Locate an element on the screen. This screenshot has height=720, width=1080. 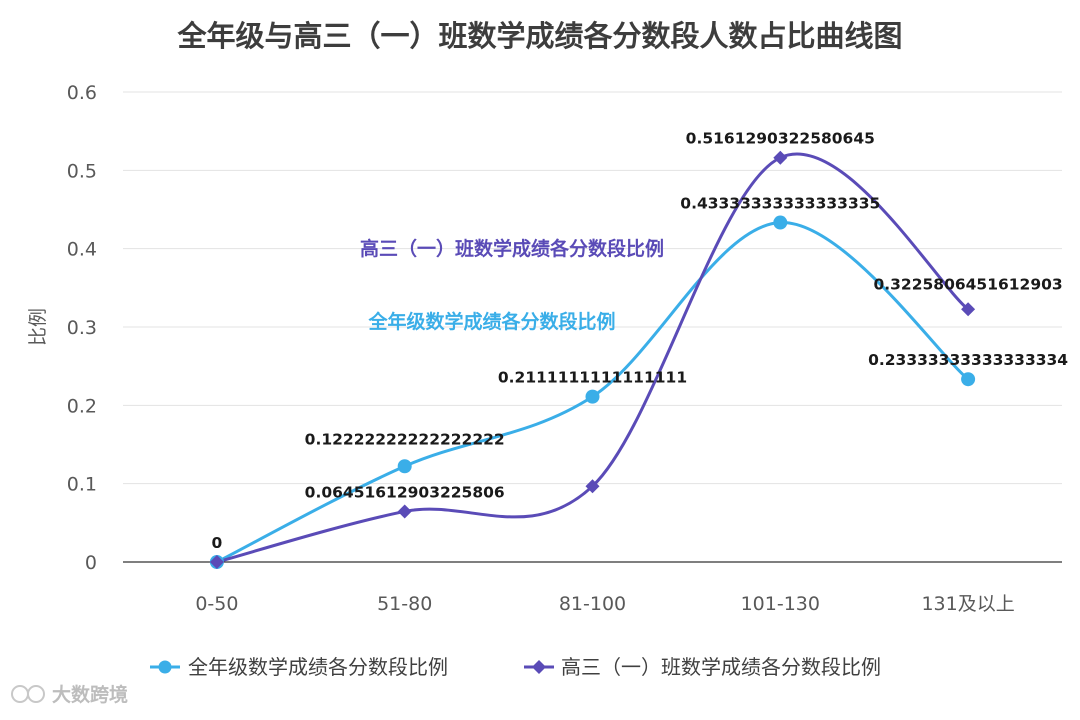
data-label: 0.06451612903225806 is located at coordinates (405, 492).